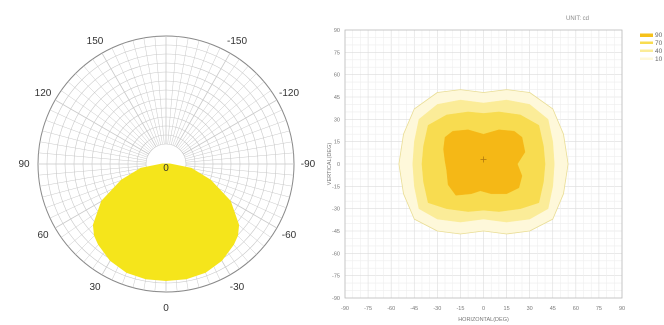  What do you see at coordinates (95, 287) in the screenshot?
I see `polar-angle-label: 30` at bounding box center [95, 287].